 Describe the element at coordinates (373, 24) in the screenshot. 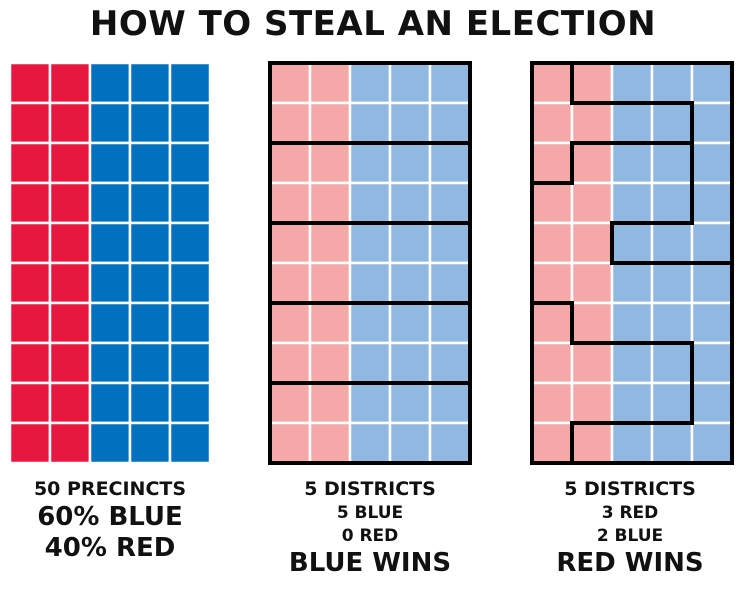

I see `page-title: HOW TO STEAL AN ELECTION` at that location.